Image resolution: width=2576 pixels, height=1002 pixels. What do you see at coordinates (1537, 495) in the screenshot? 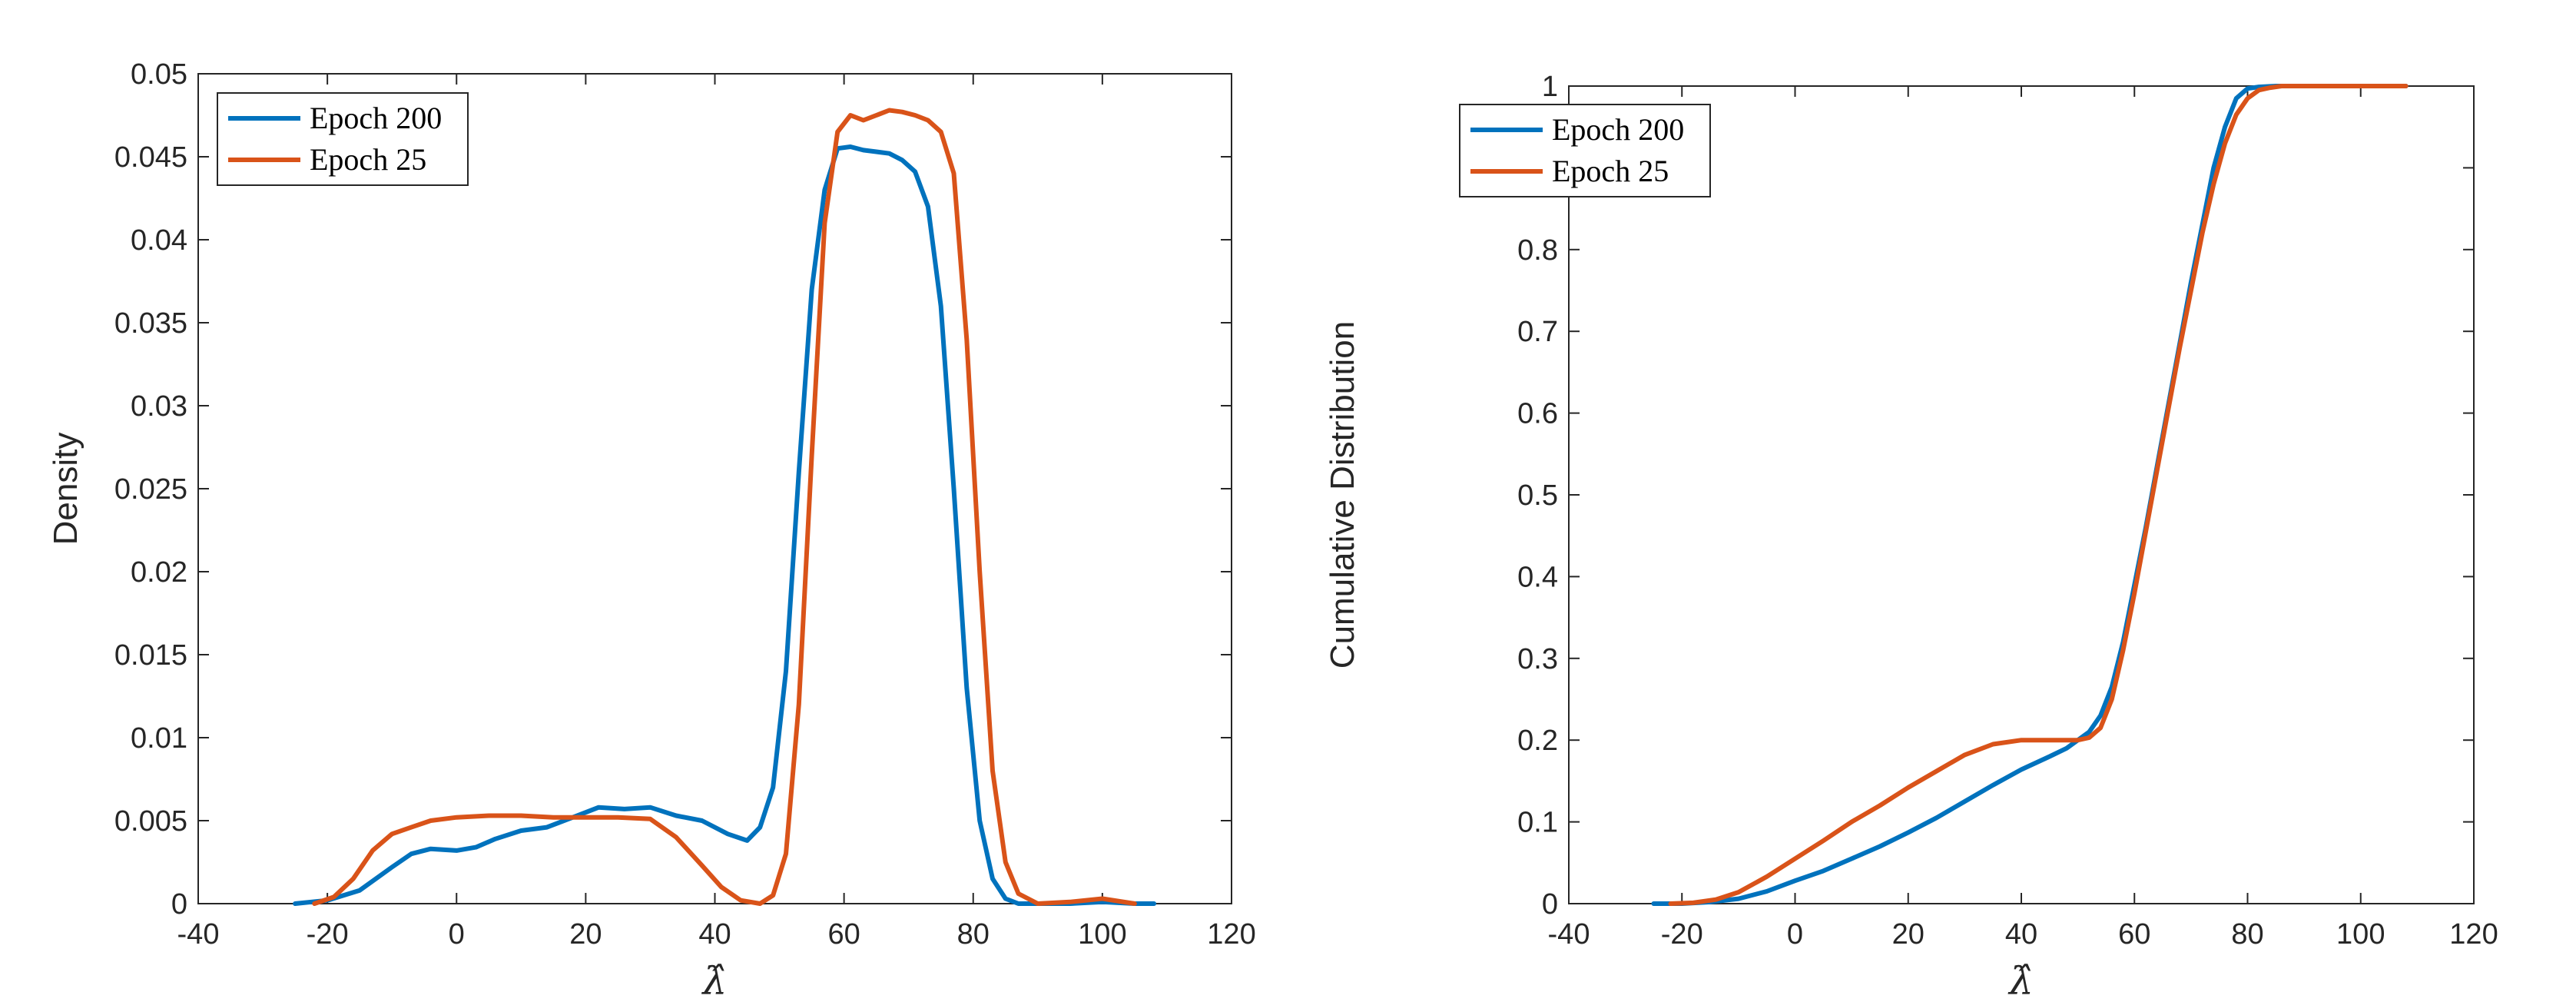
I see `y-tick-label: 0.5` at bounding box center [1537, 495].